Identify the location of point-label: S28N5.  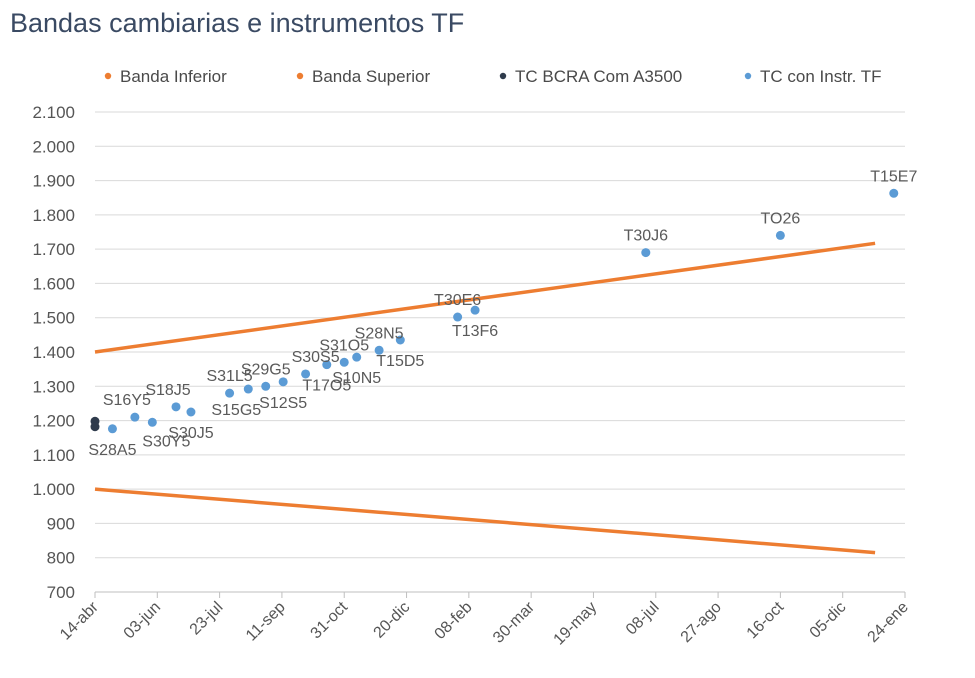
(379, 333).